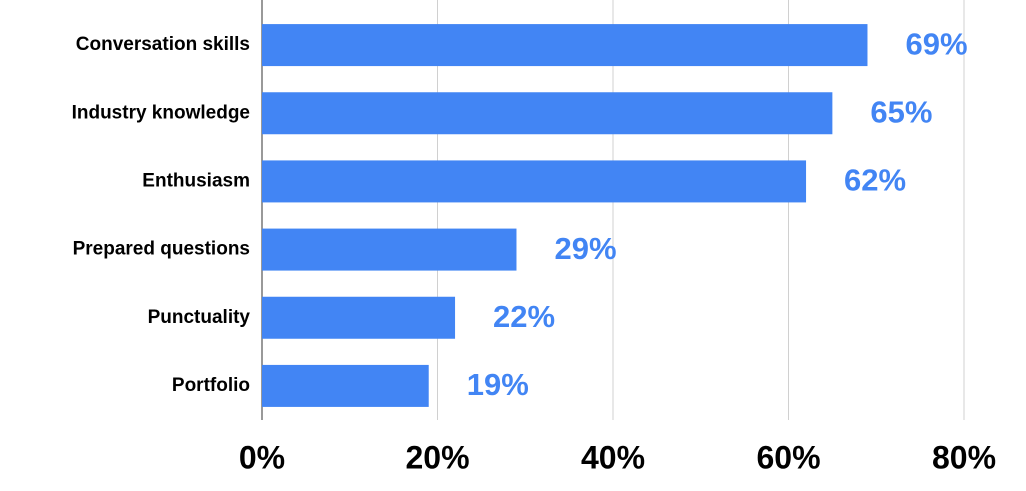 Image resolution: width=1026 pixels, height=491 pixels. Describe the element at coordinates (585, 248) in the screenshot. I see `value-label: 29%` at that location.